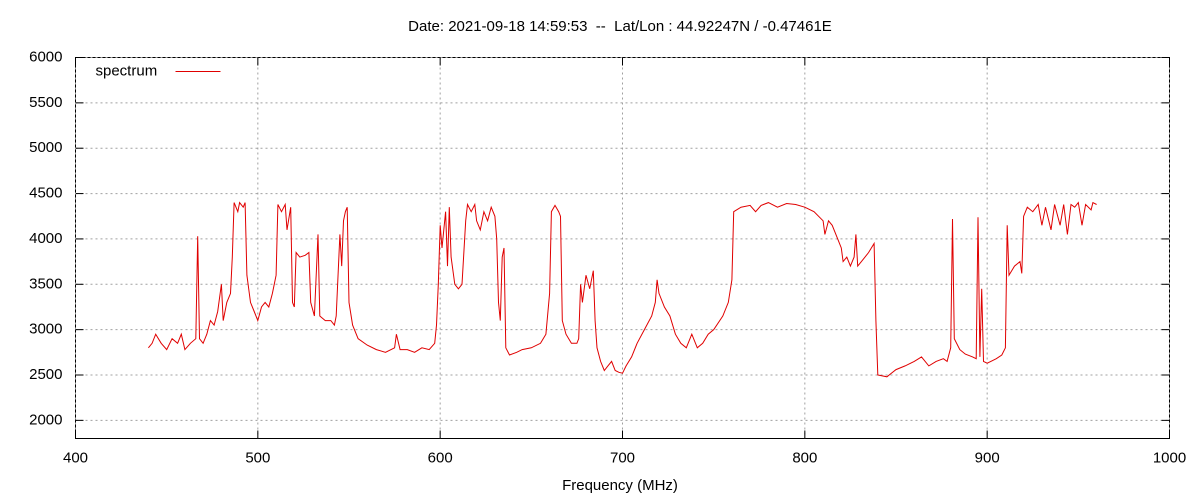 The image size is (1200, 500). What do you see at coordinates (257, 457) in the screenshot?
I see `x-tick-label: 500` at bounding box center [257, 457].